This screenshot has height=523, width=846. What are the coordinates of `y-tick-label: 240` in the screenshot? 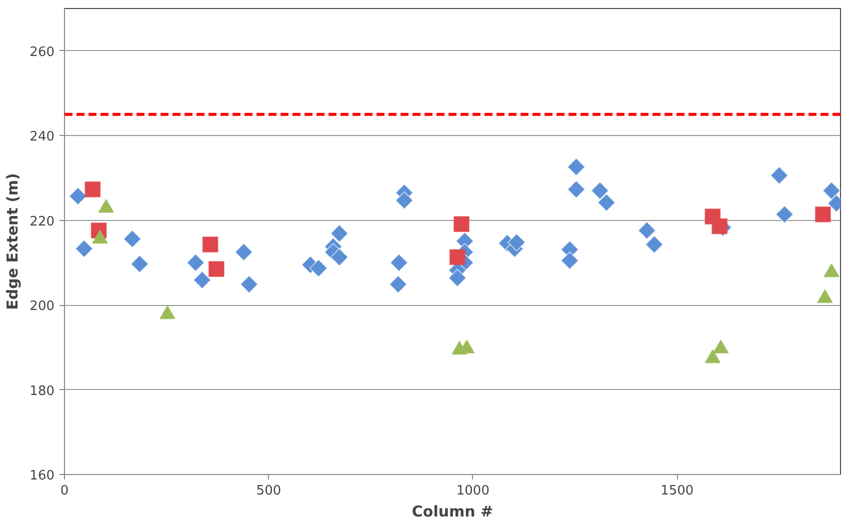 It's located at (42, 137).